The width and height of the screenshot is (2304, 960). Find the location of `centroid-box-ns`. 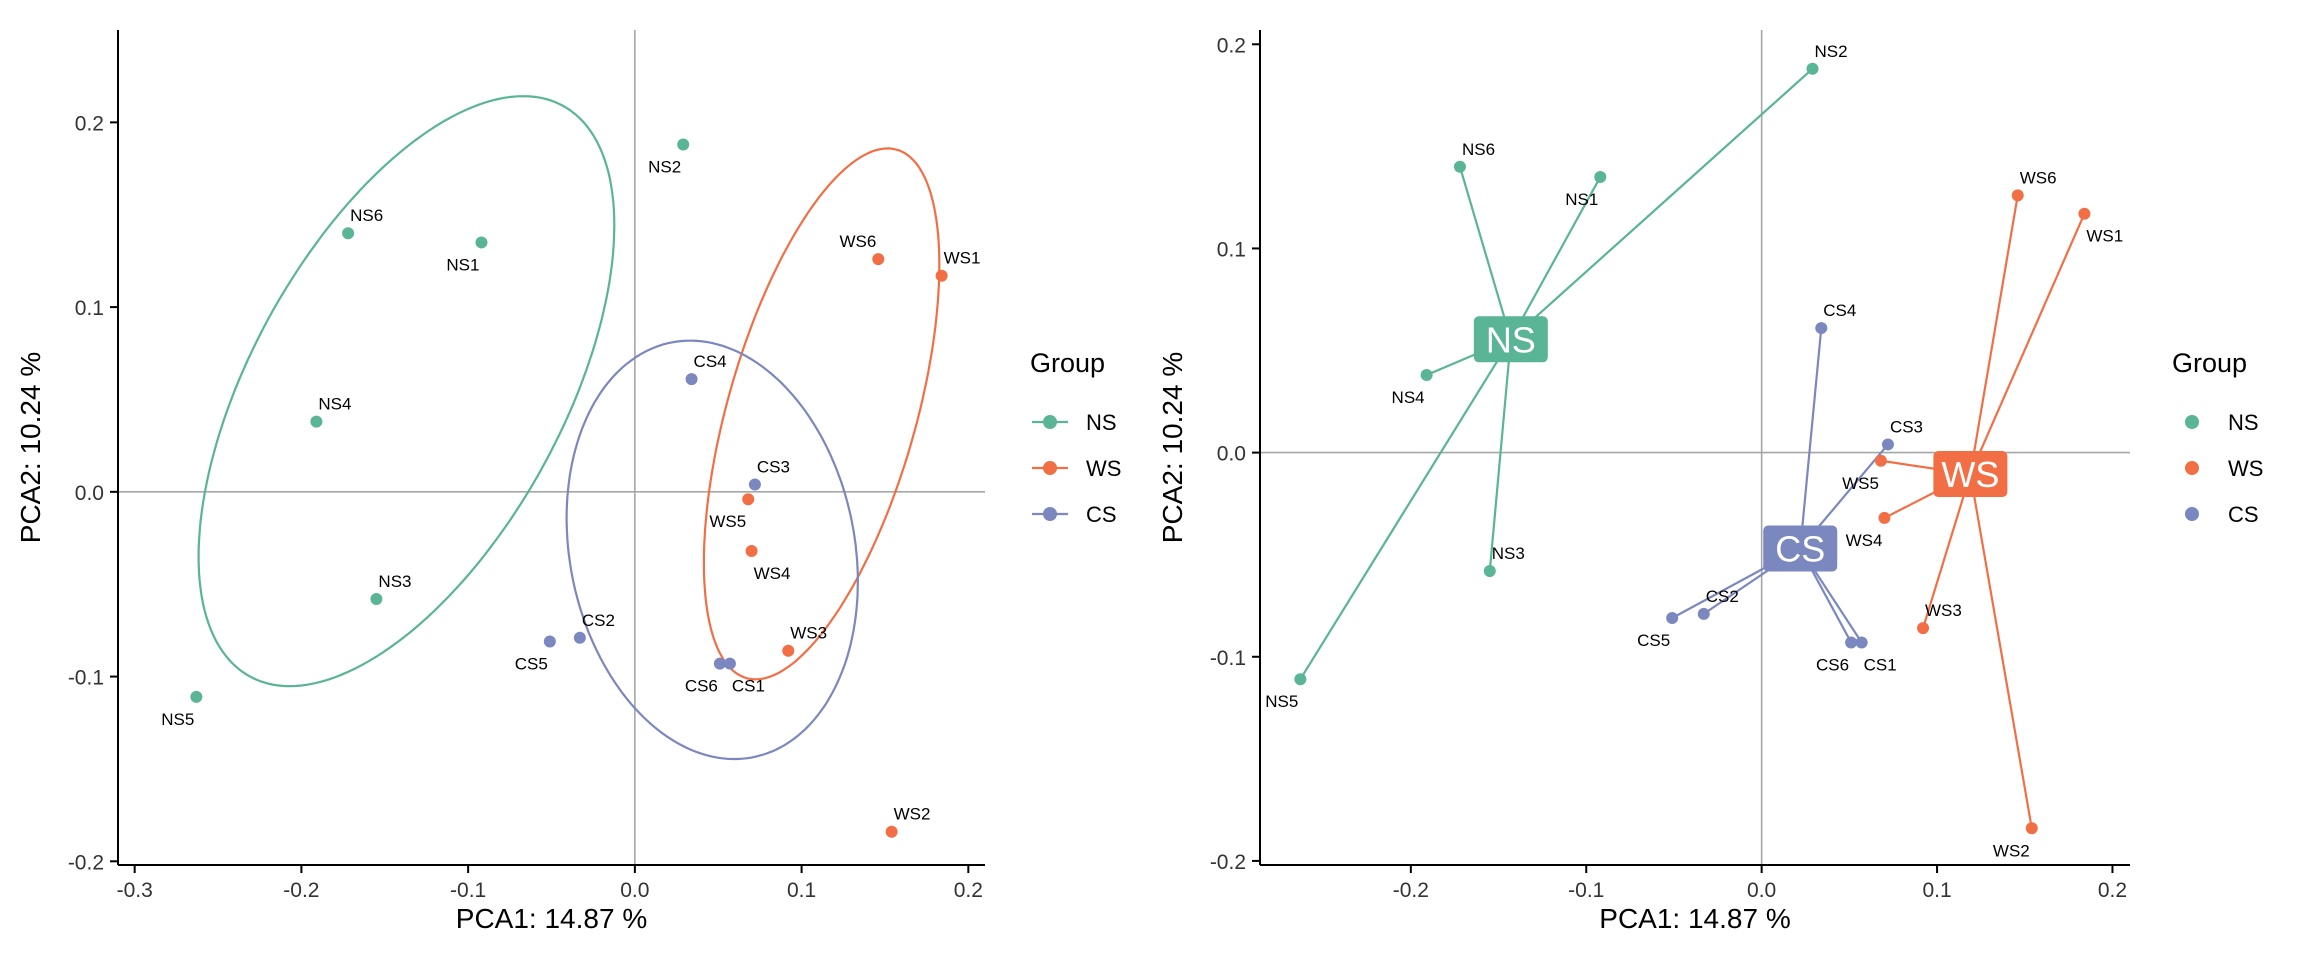

centroid-box-ns is located at coordinates (1510, 339).